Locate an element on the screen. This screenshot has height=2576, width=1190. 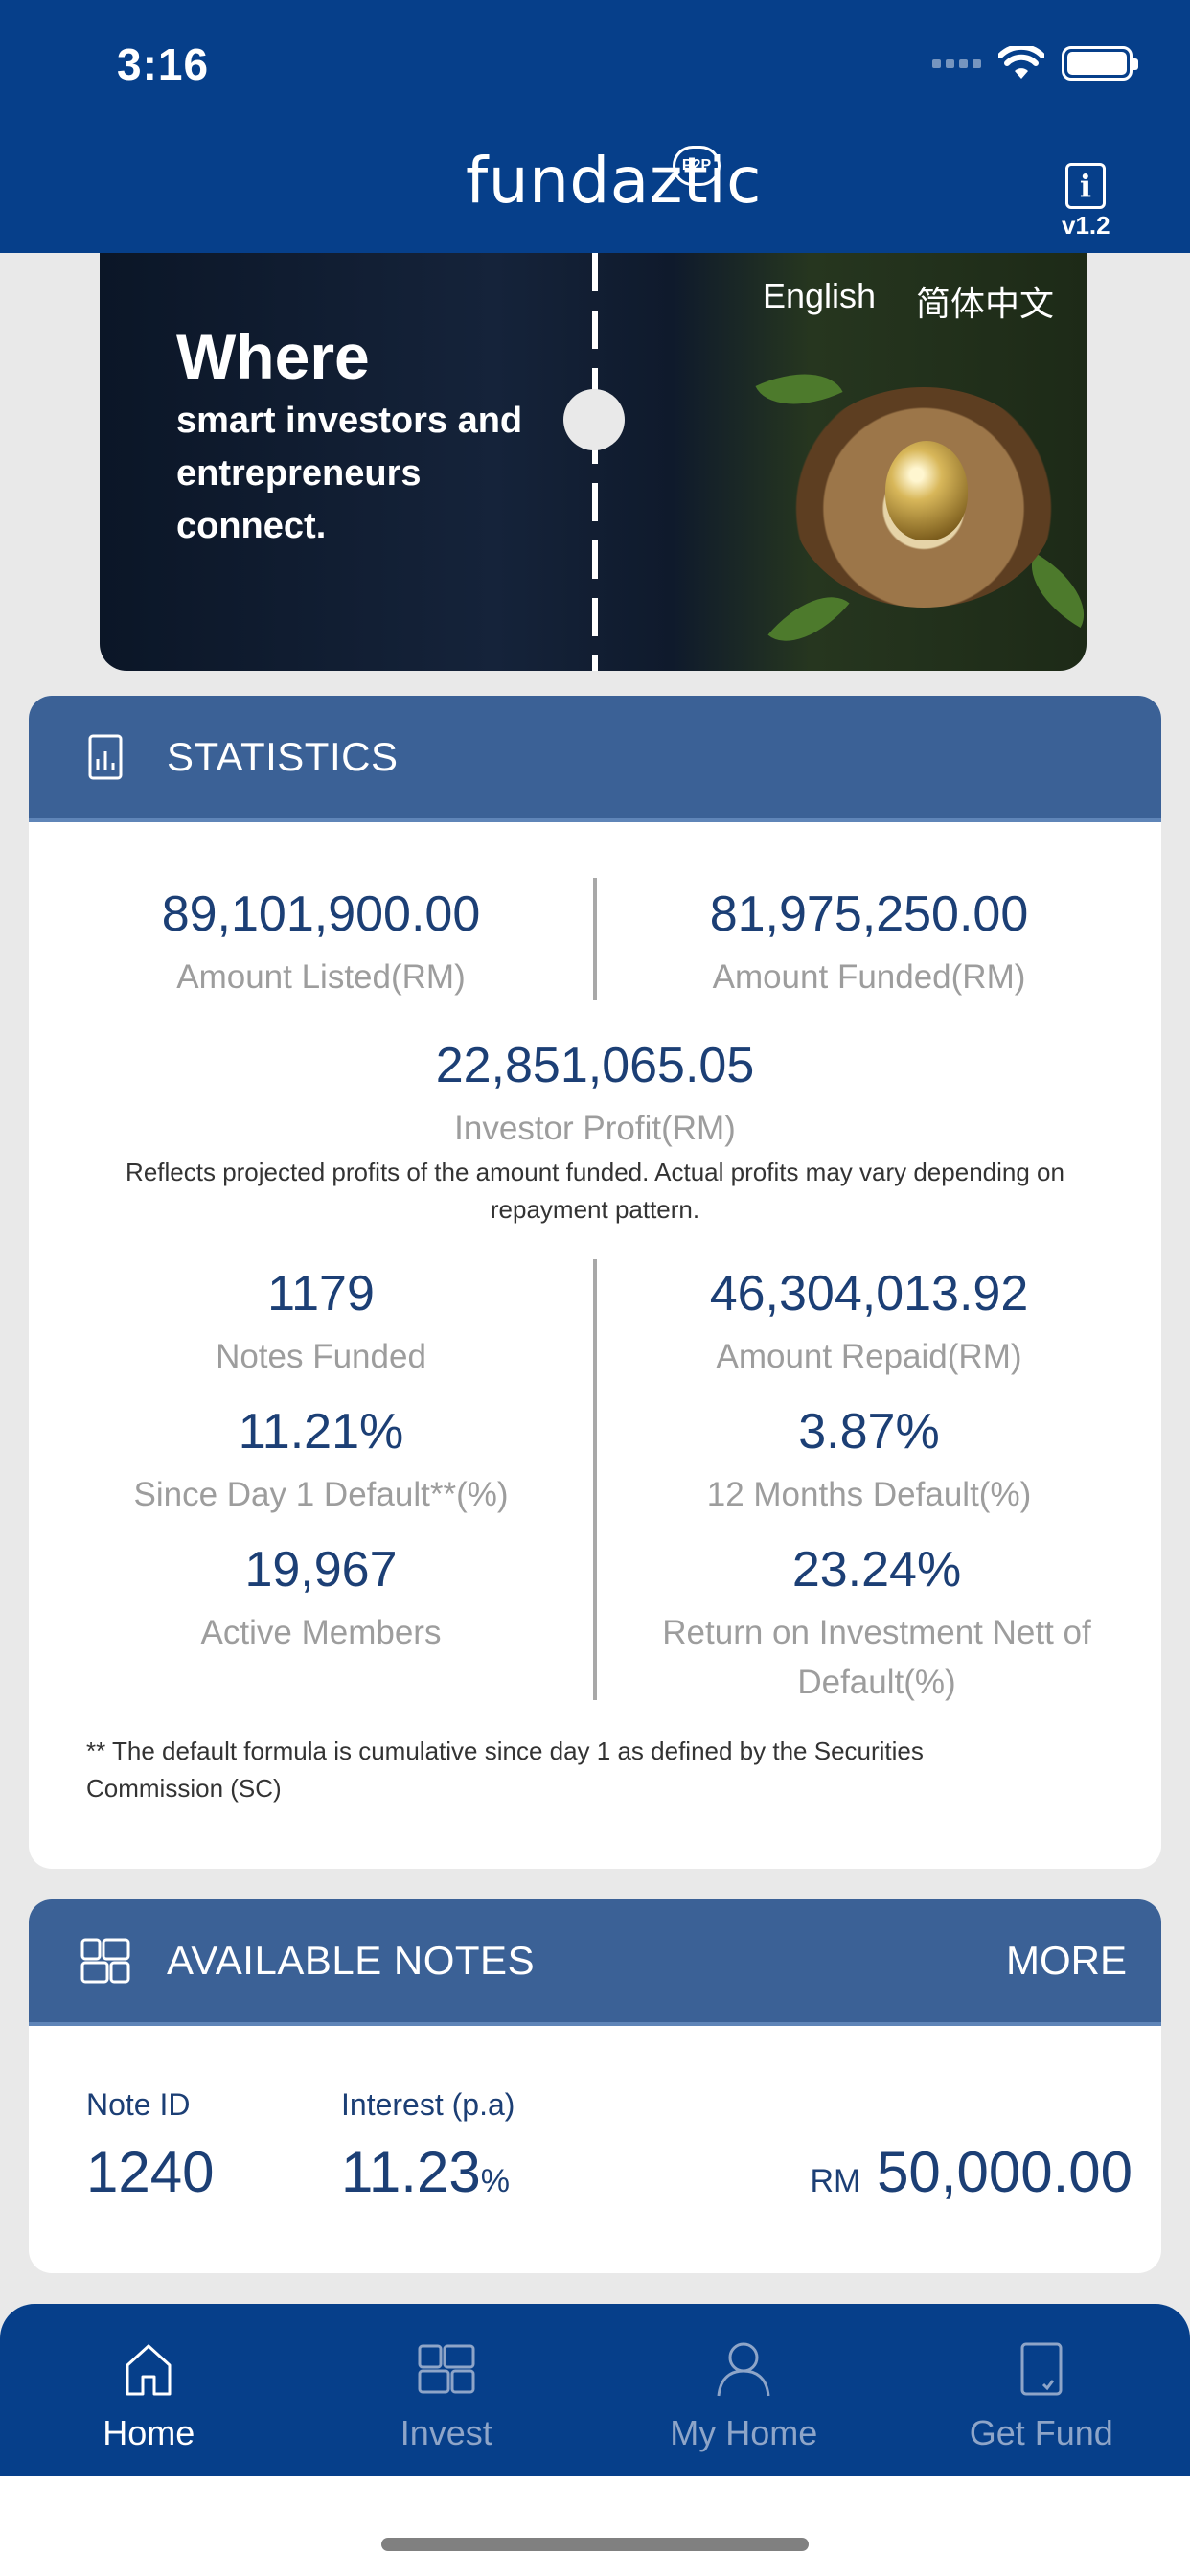
stat-since-day1-default: 11.21% Since Day 1 Default**(%) is located at coordinates (321, 1461).